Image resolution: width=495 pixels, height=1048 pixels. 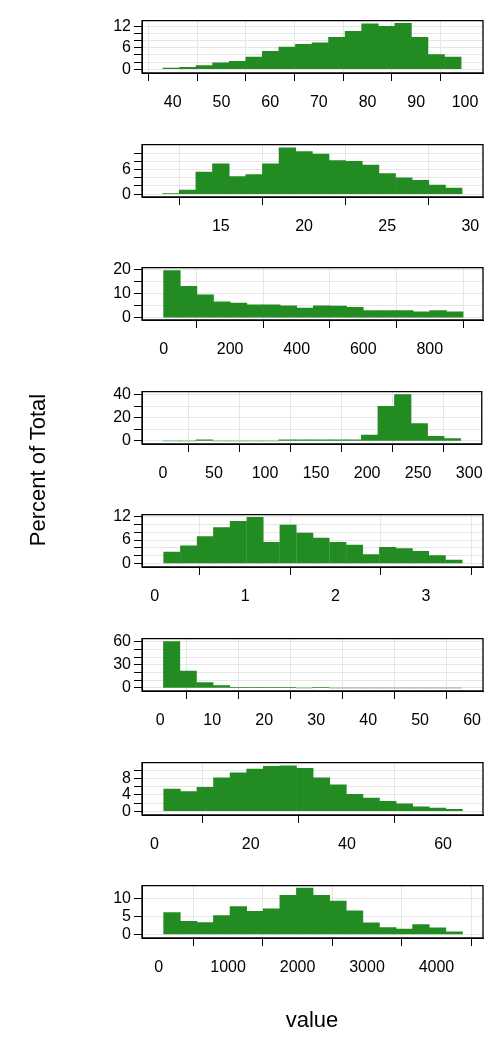 I want to click on x-tick-label: 600, so click(x=363, y=349).